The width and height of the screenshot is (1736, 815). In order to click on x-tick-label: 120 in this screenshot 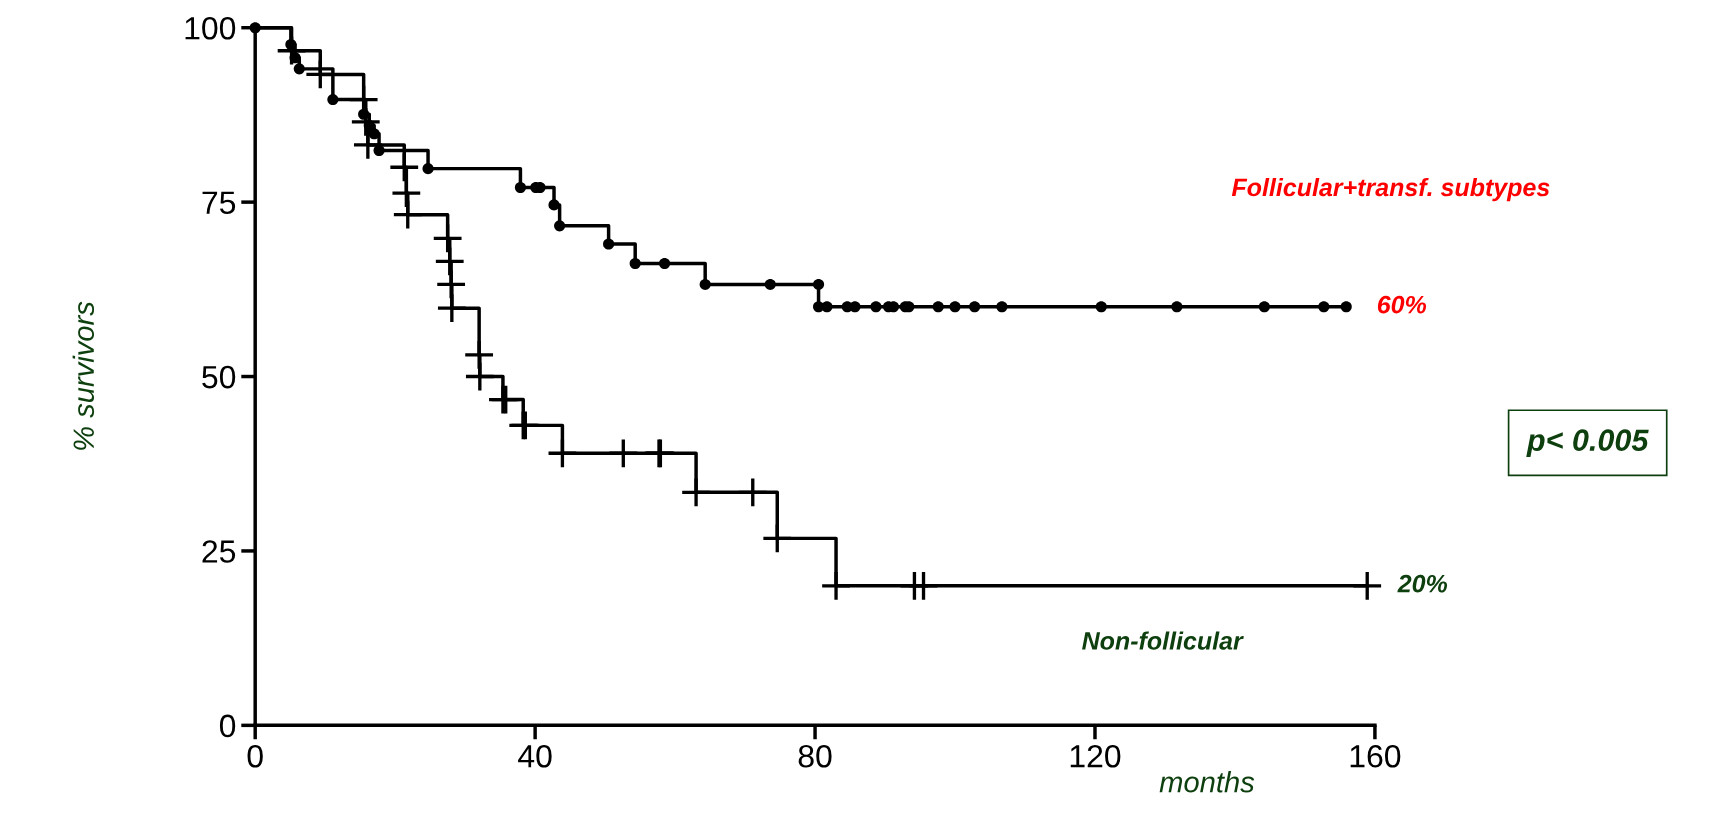, I will do `click(1095, 756)`.